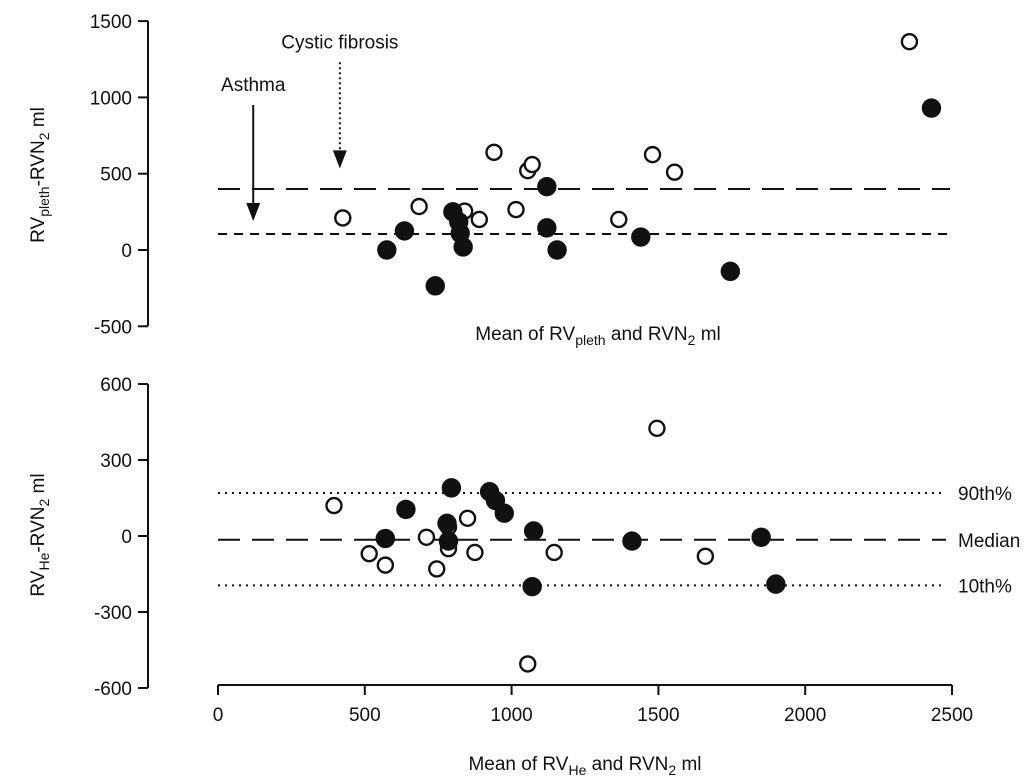  Describe the element at coordinates (116, 385) in the screenshot. I see `y-tick-label: 600` at that location.